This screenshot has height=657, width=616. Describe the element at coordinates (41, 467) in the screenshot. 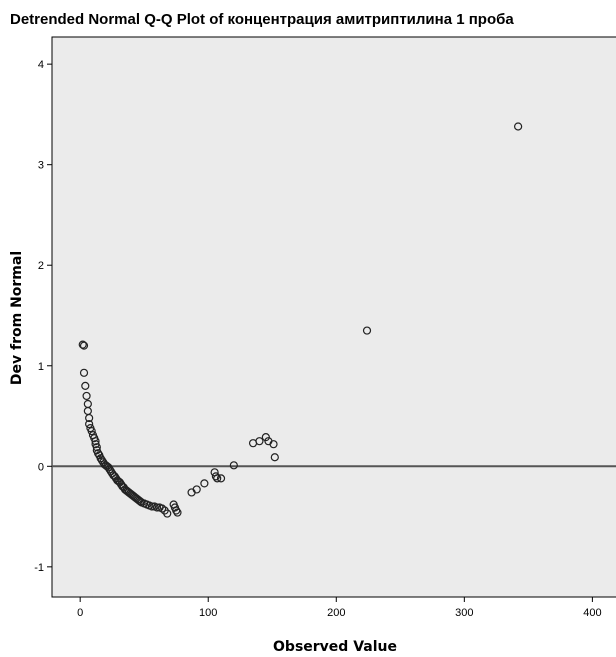

I see `y-tick-label: 0` at that location.